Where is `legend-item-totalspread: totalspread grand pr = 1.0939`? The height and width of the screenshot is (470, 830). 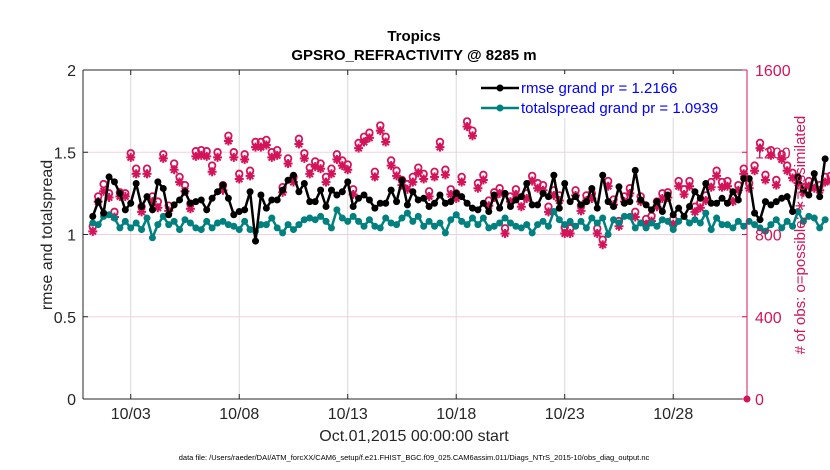
legend-item-totalspread: totalspread grand pr = 1.0939 is located at coordinates (599, 108).